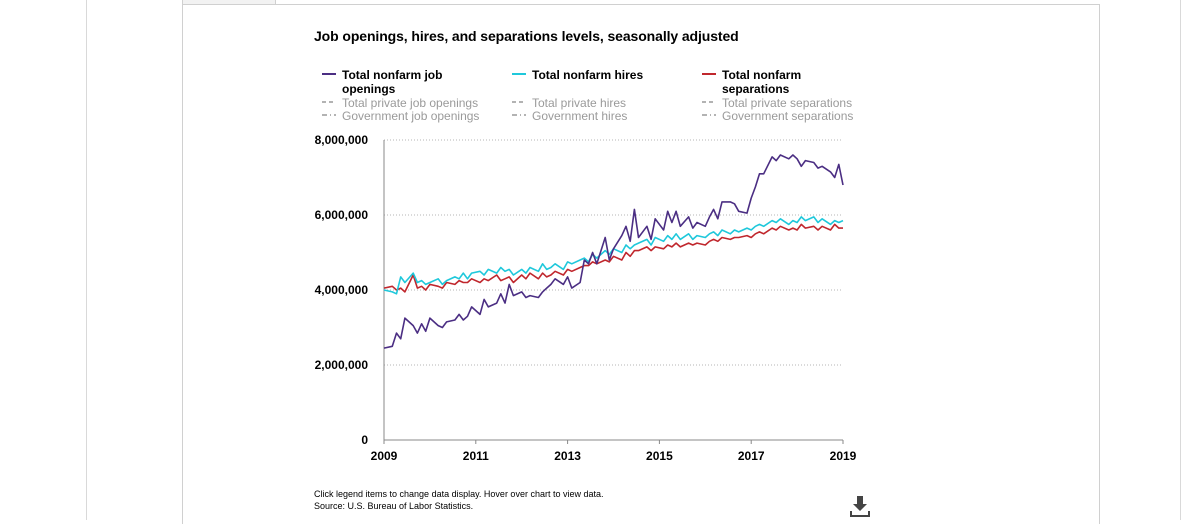 This screenshot has height=524, width=1192. I want to click on series-line-separations, so click(613, 258).